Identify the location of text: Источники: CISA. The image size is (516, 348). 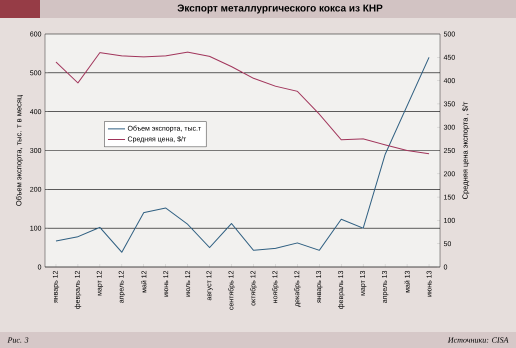
(478, 340).